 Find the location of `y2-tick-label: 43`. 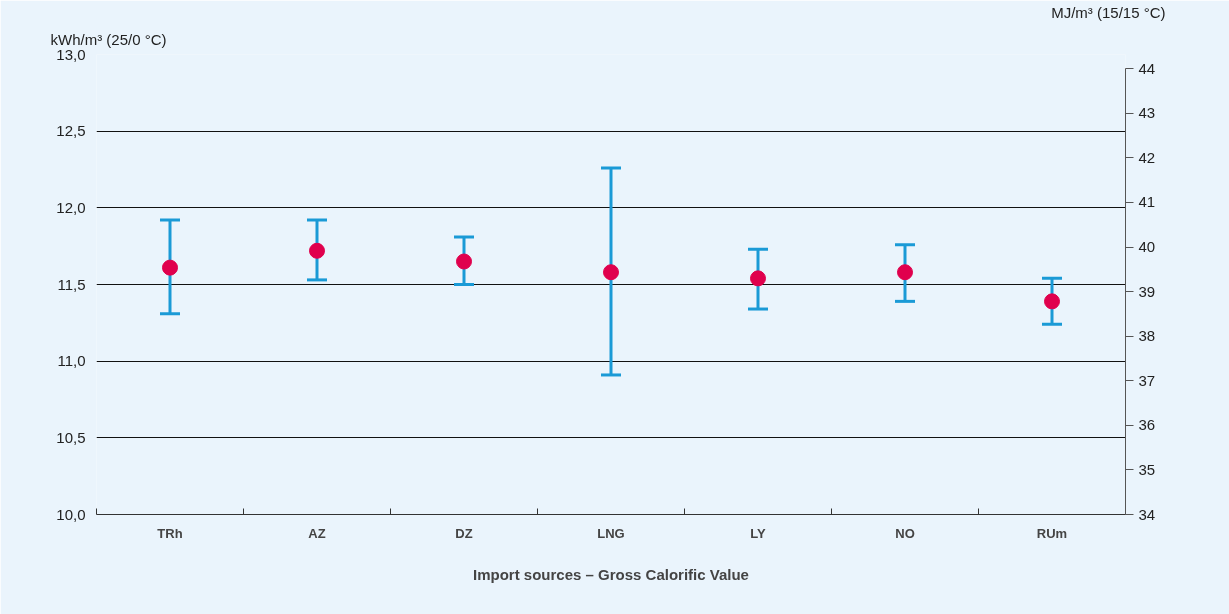

y2-tick-label: 43 is located at coordinates (1147, 113).